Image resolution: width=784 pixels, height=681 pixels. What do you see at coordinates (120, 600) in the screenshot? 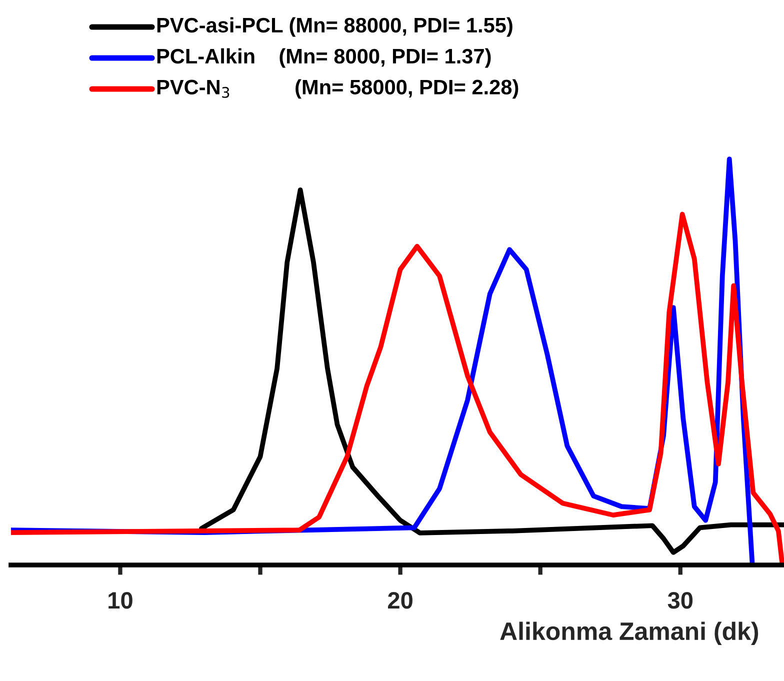
I see `x-tick-label: 10` at bounding box center [120, 600].